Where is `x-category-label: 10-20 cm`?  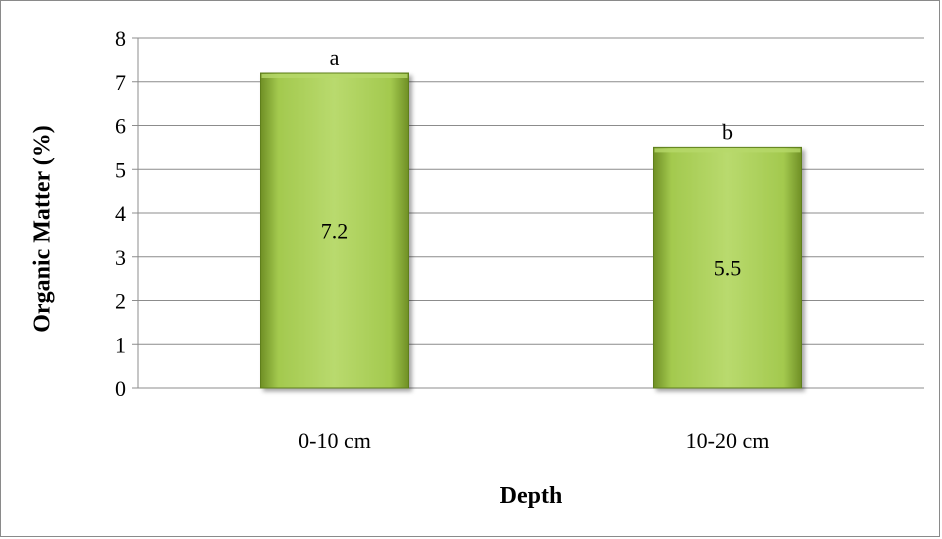
x-category-label: 10-20 cm is located at coordinates (728, 440).